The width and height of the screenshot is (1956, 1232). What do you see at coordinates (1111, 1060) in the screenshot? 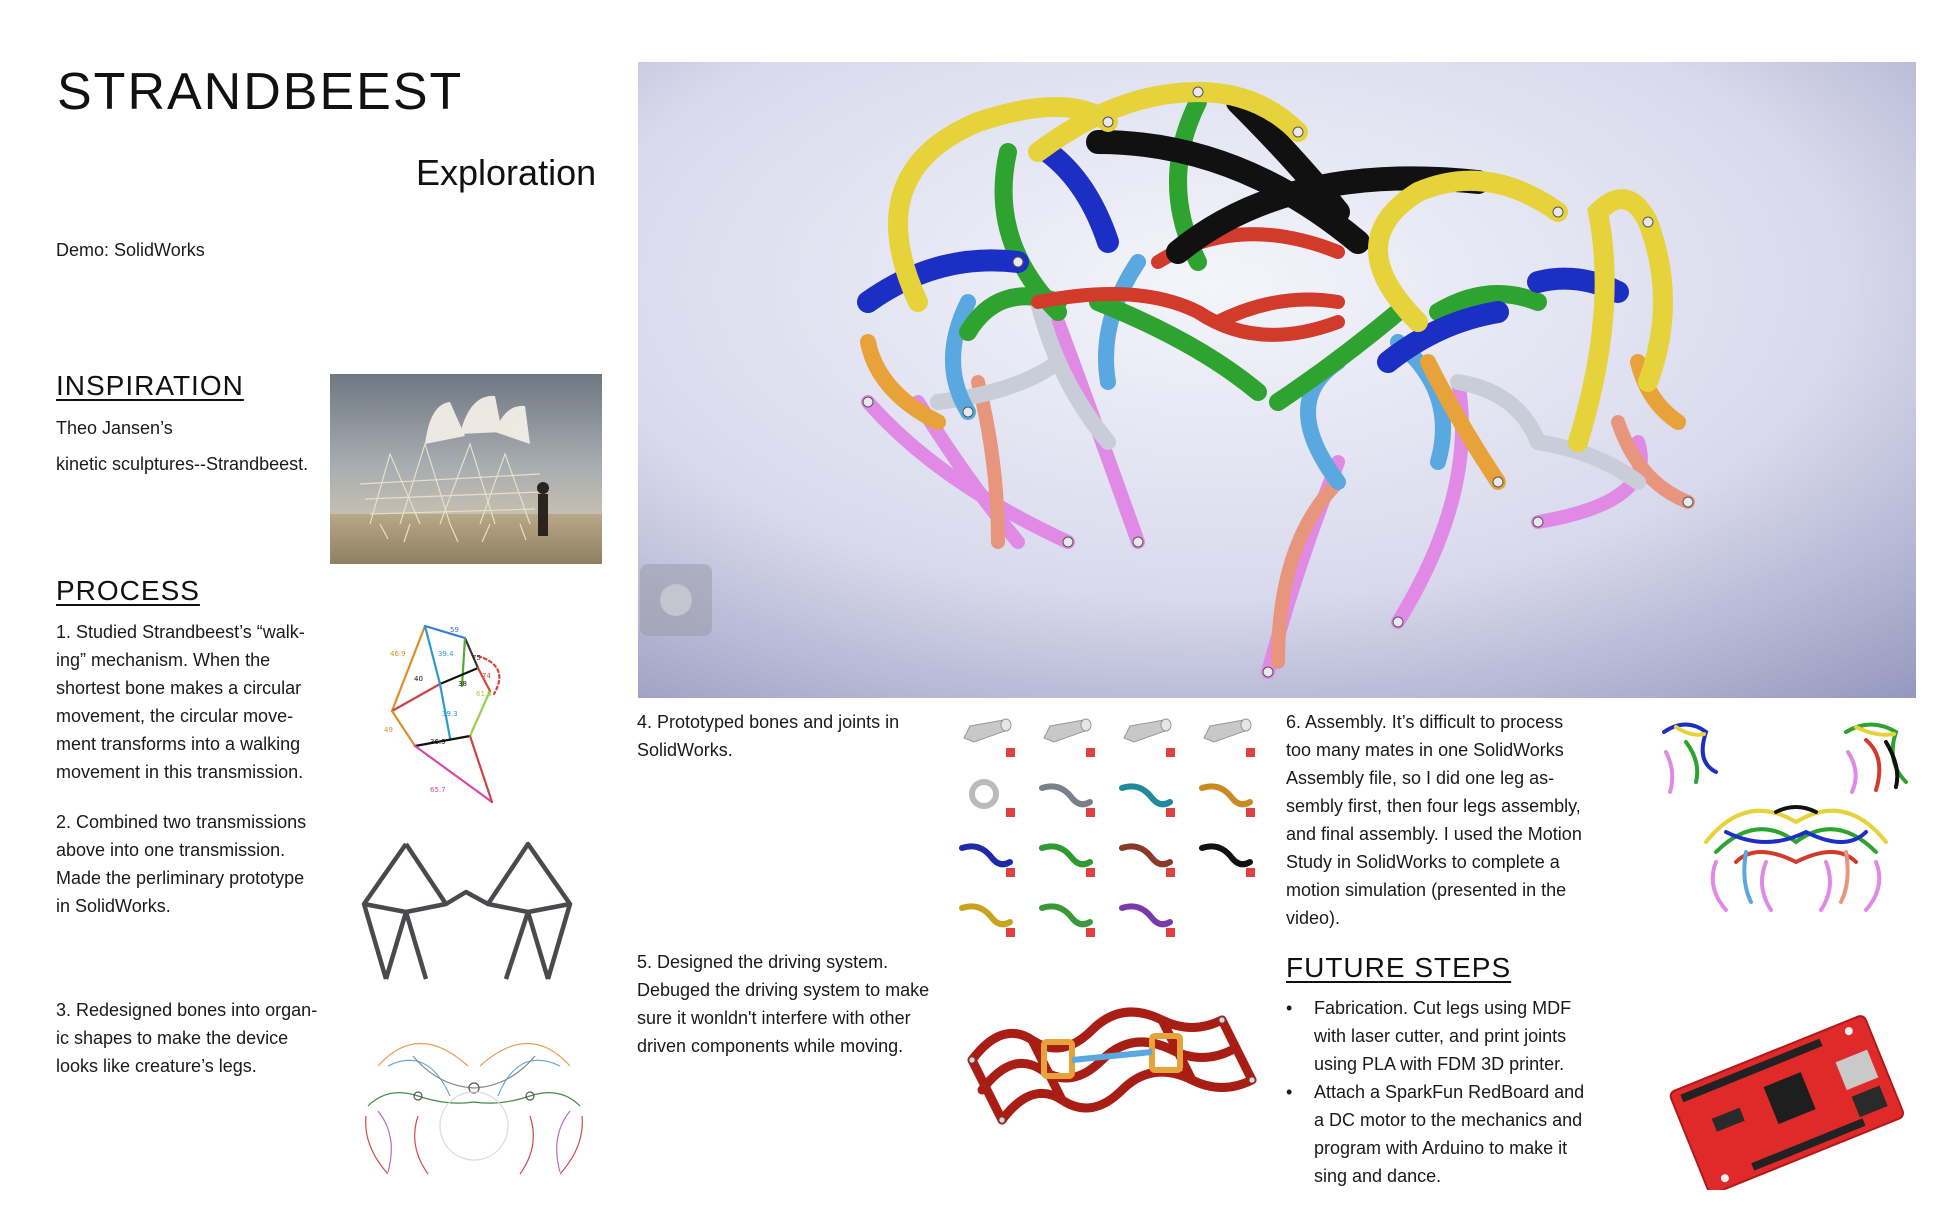
I see `driving-system-render` at bounding box center [1111, 1060].